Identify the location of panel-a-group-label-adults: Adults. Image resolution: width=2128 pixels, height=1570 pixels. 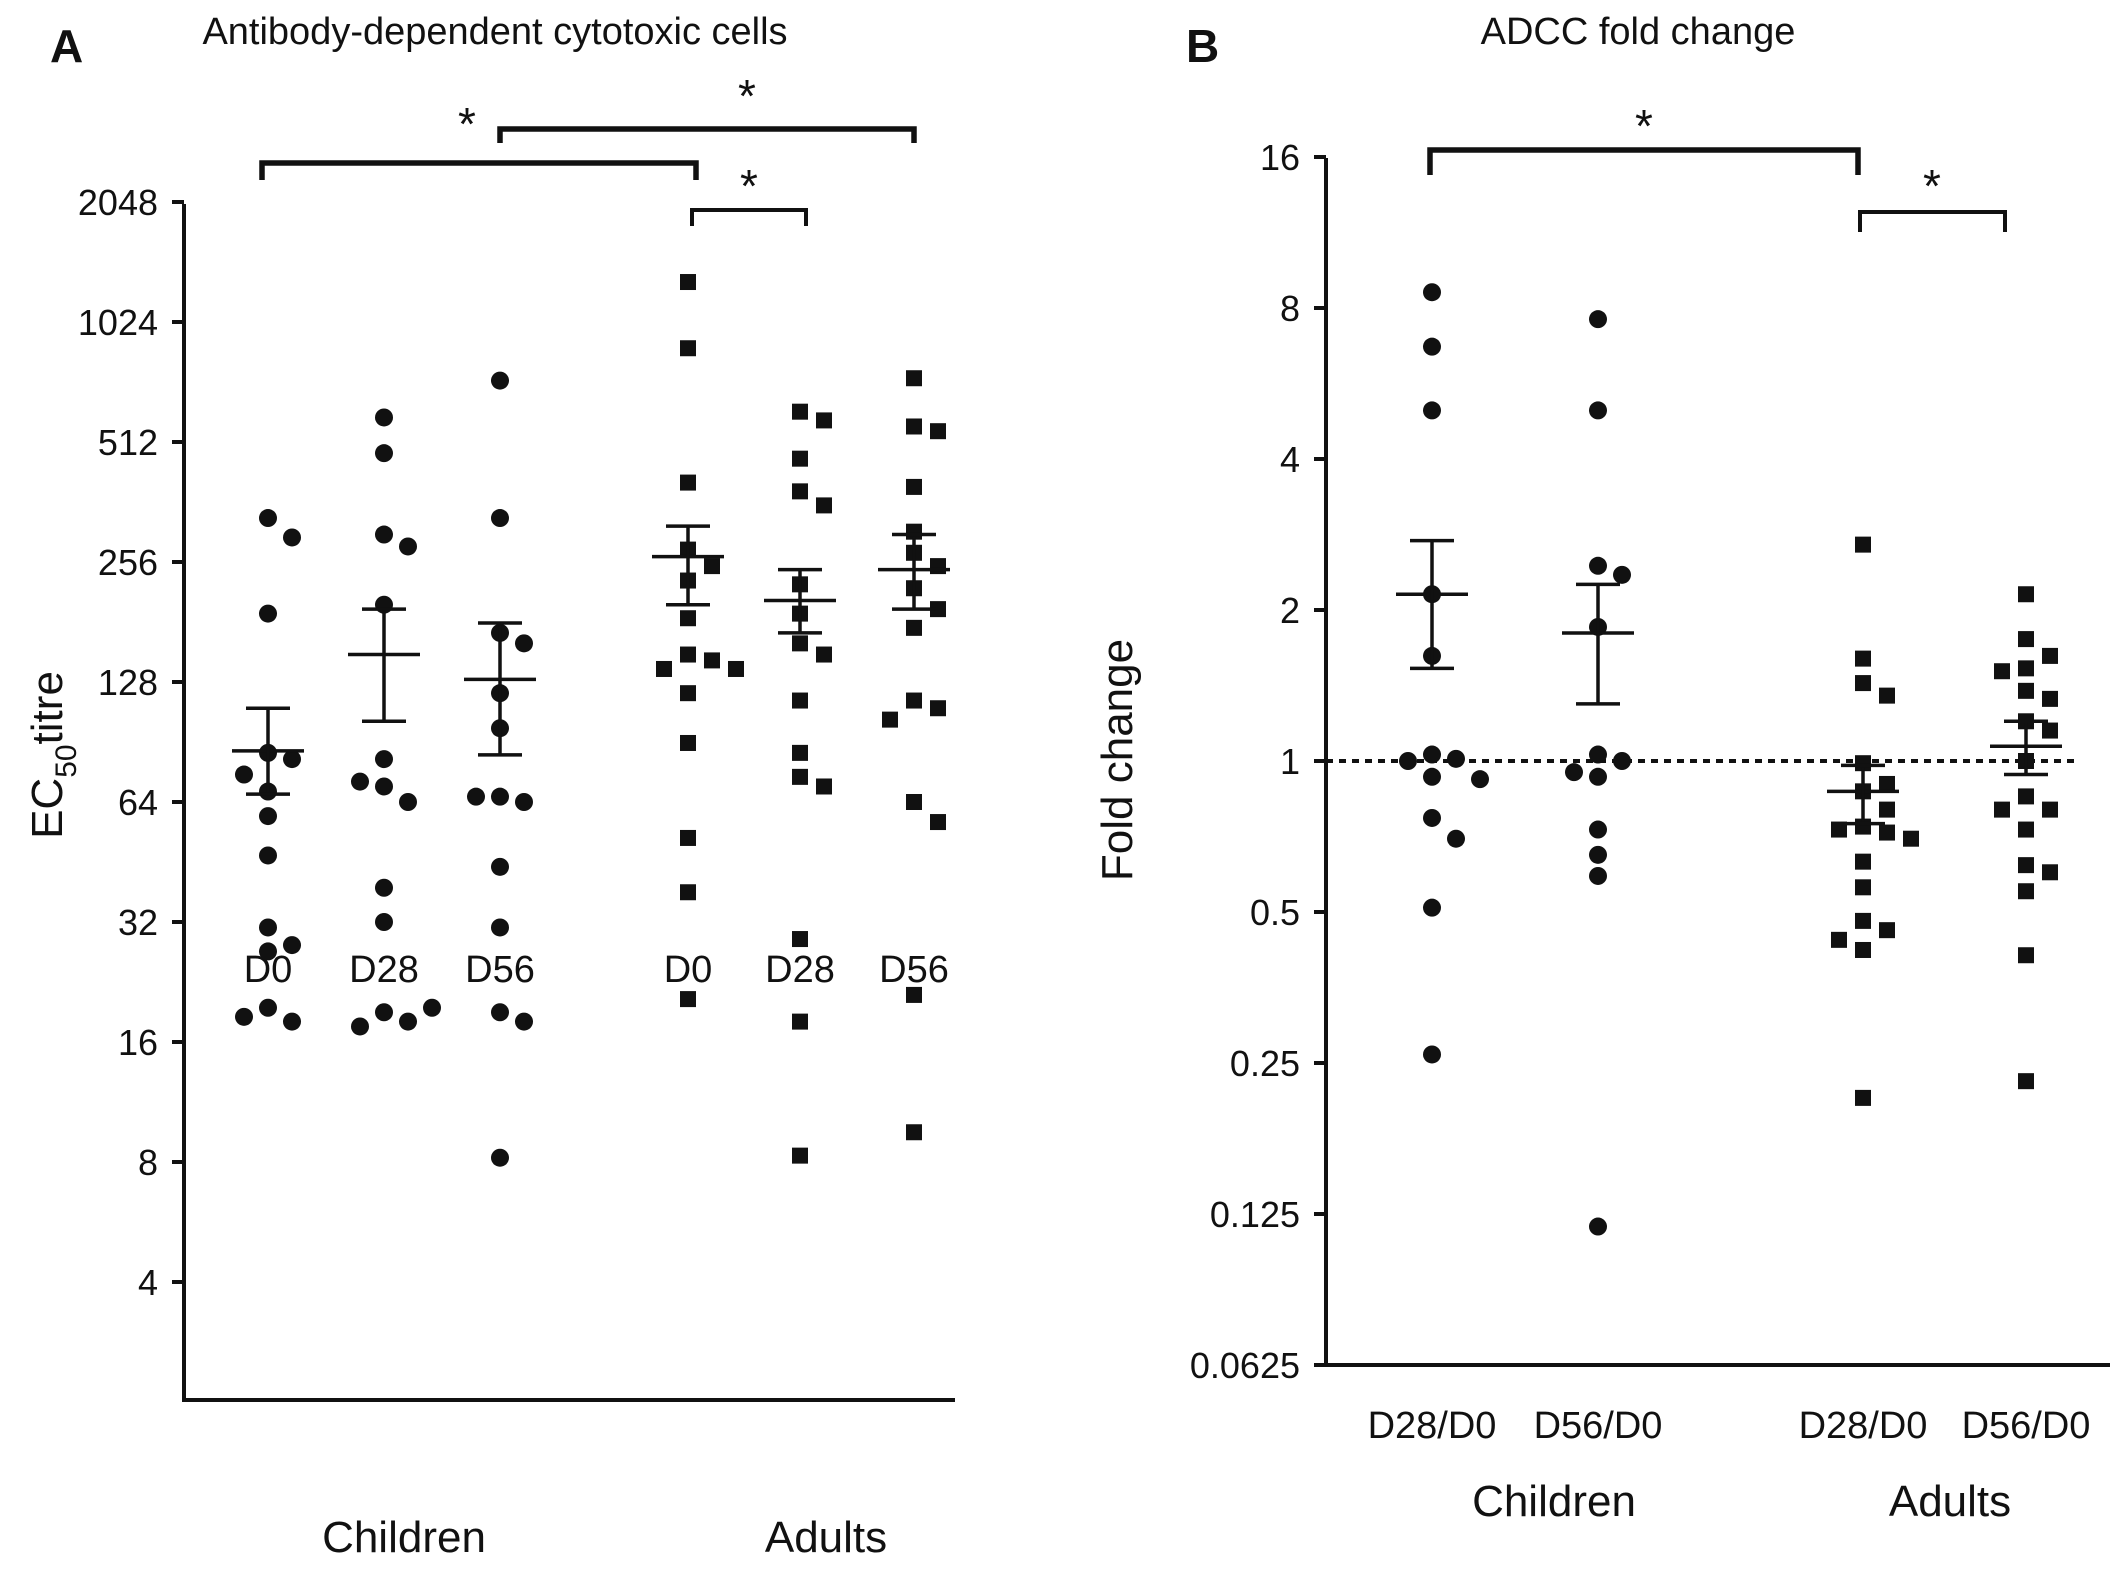
(826, 1537).